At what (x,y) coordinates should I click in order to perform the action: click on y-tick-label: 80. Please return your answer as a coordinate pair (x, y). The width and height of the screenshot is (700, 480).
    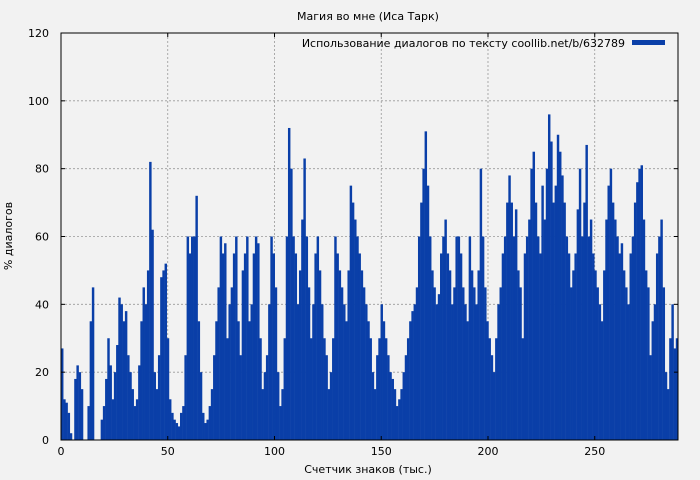
    Looking at the image, I should click on (42, 169).